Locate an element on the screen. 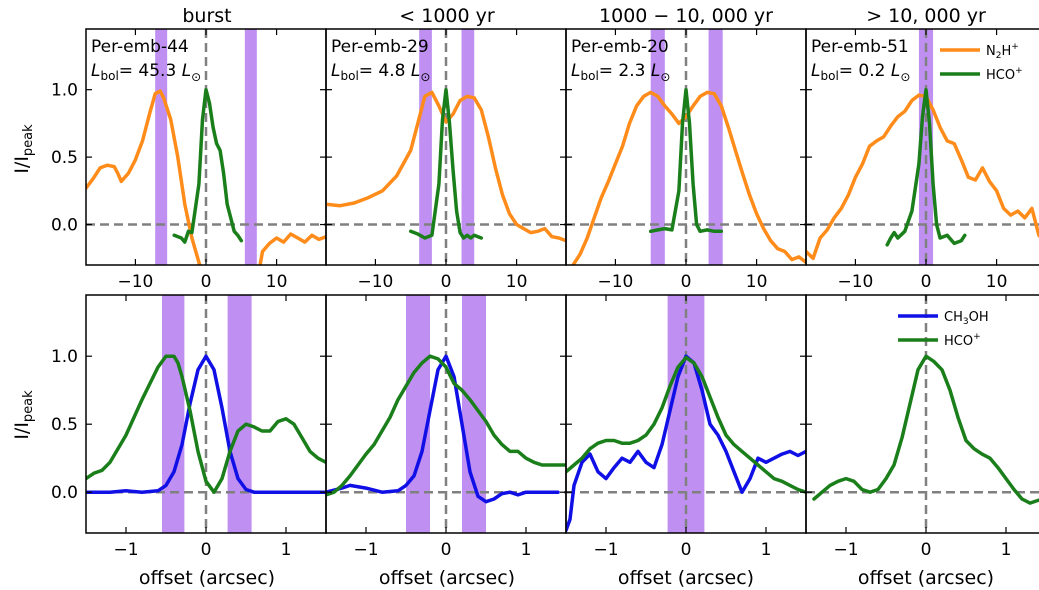  xlabel-col2: offset (arcsec) is located at coordinates (447, 578).